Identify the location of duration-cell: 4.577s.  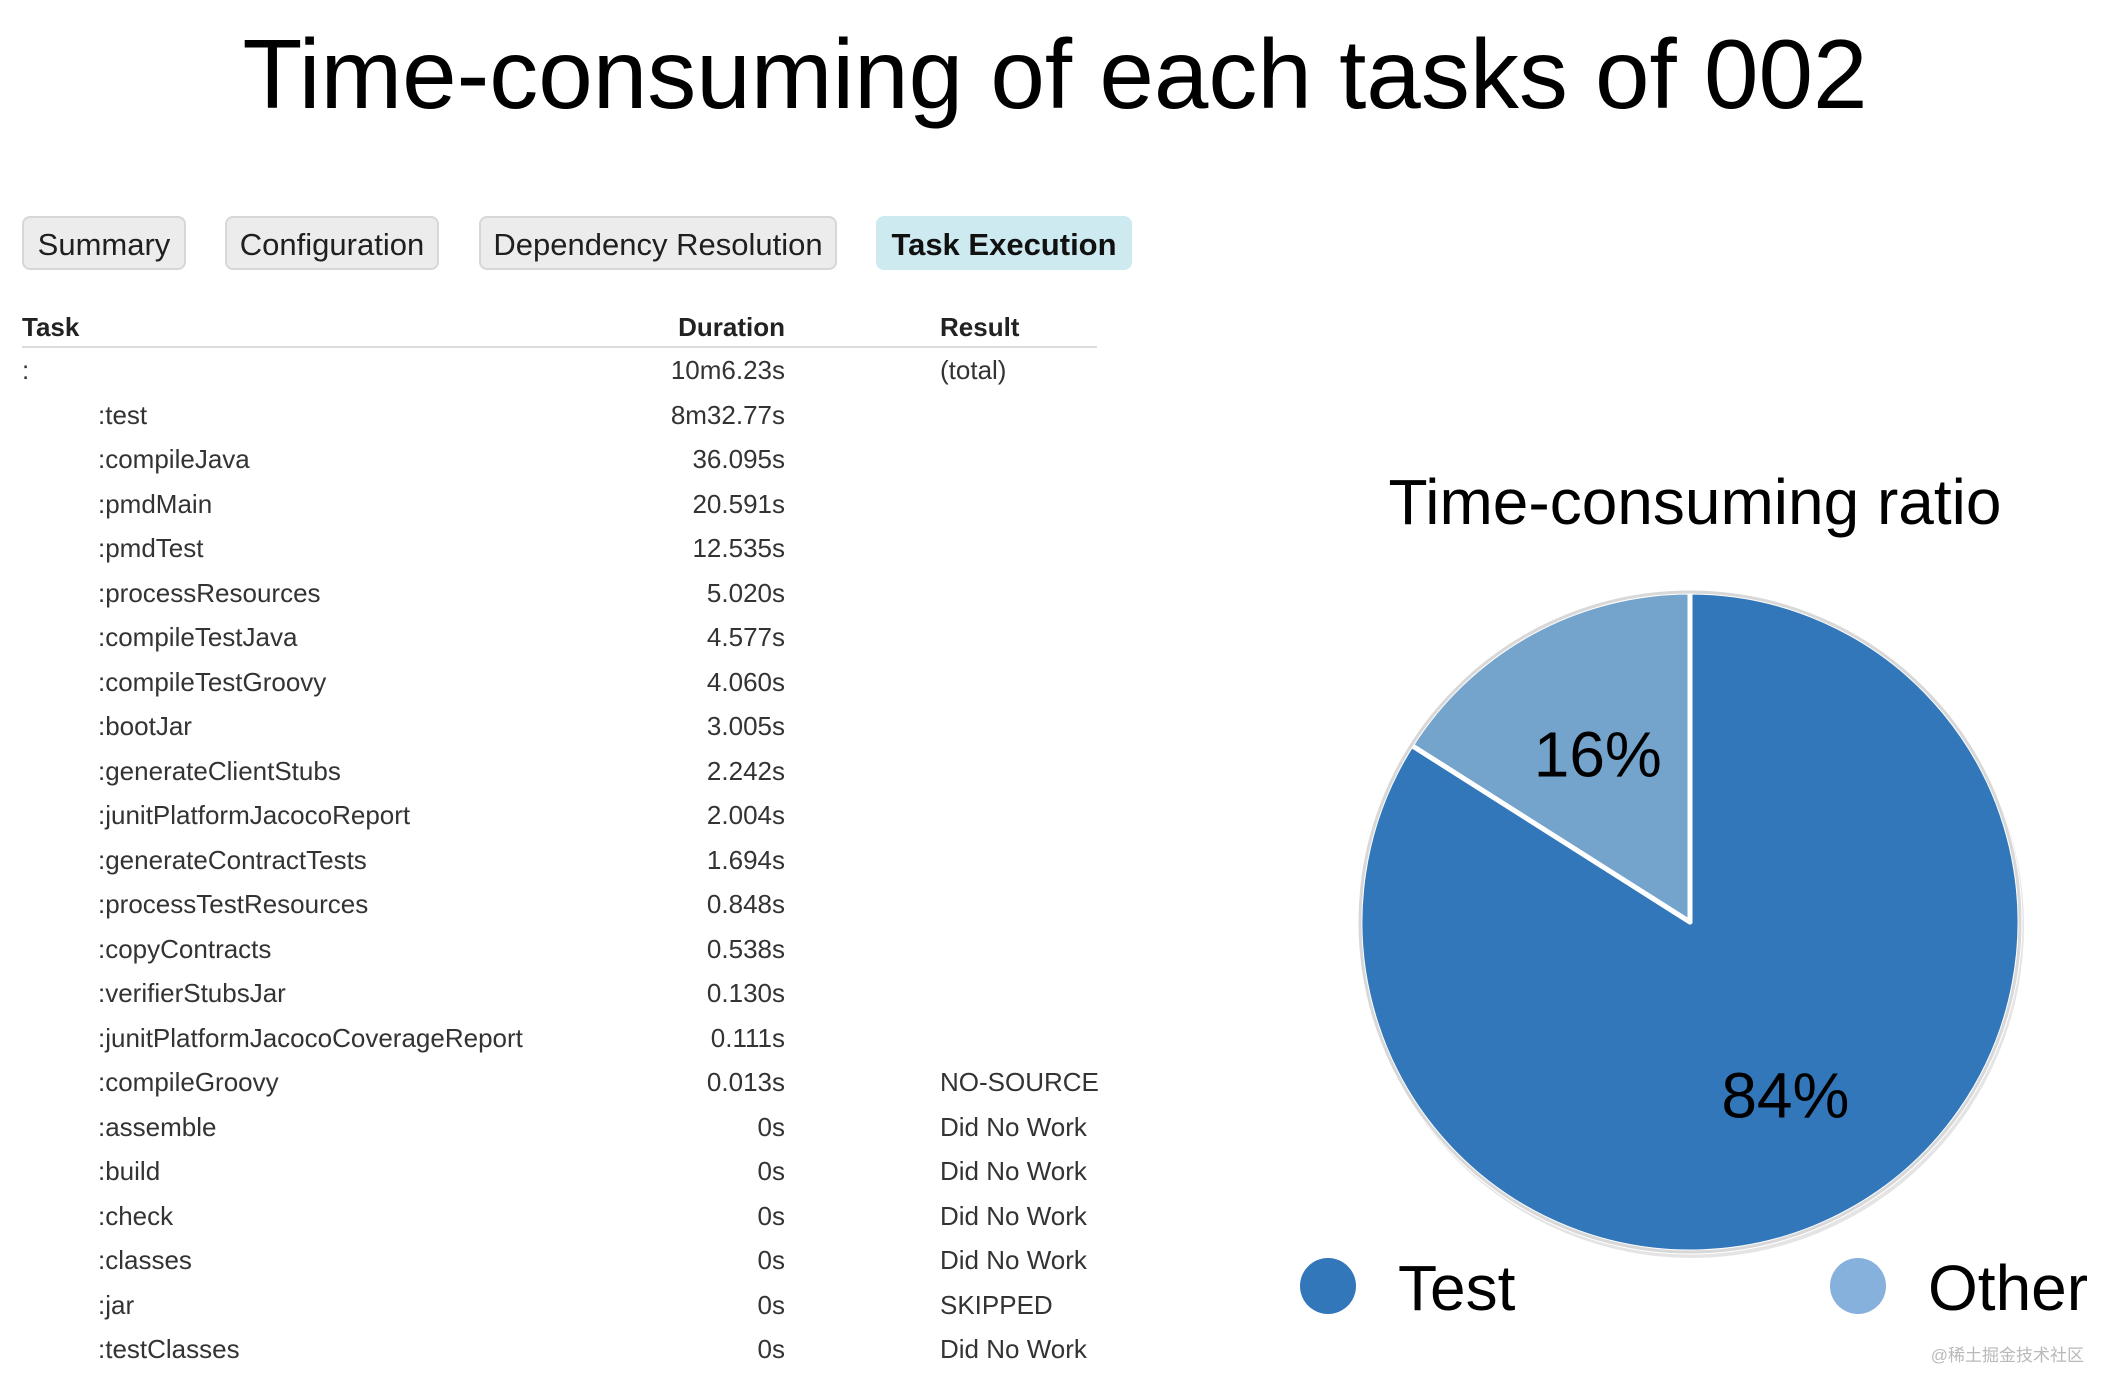
(745, 637).